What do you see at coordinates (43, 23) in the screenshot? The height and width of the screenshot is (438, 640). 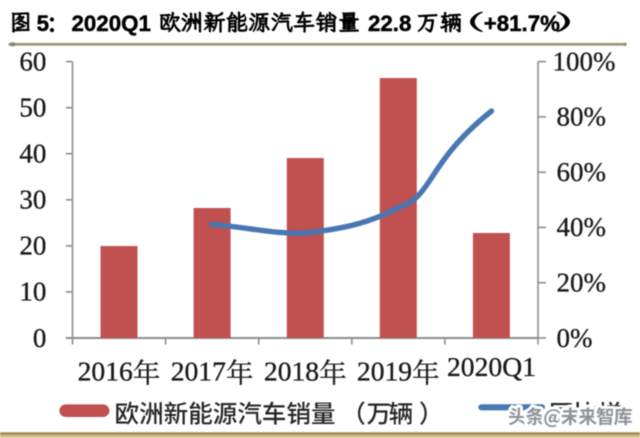 I see `svg-text: 5` at bounding box center [43, 23].